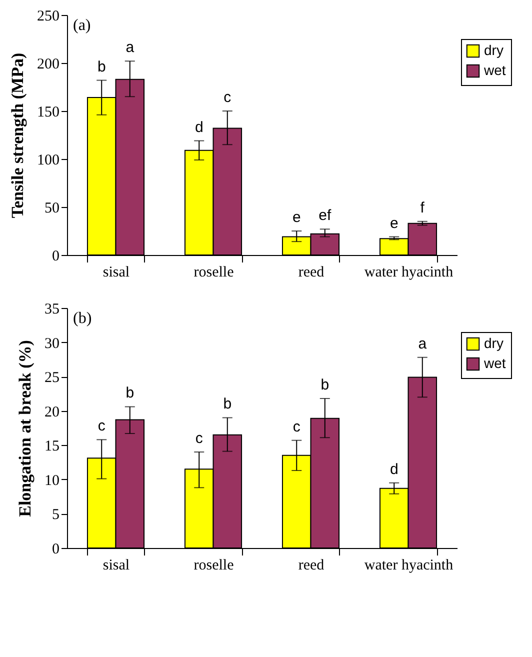  Describe the element at coordinates (48, 112) in the screenshot. I see `y-tick-label: 150` at that location.